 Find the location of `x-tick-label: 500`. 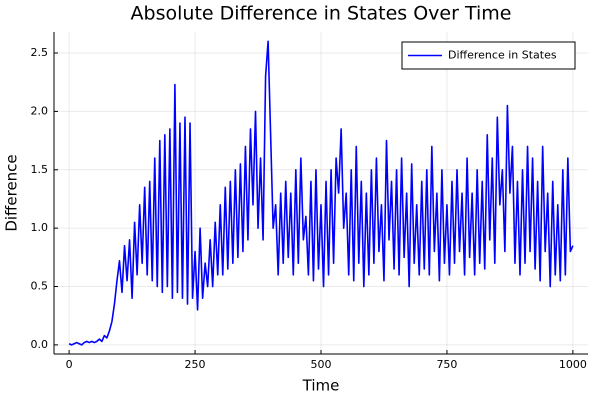

x-tick-label: 500 is located at coordinates (321, 364).